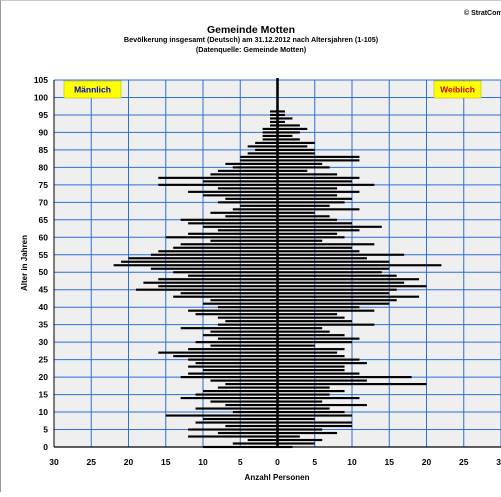  I want to click on y-tick-label: 70, so click(44, 202).